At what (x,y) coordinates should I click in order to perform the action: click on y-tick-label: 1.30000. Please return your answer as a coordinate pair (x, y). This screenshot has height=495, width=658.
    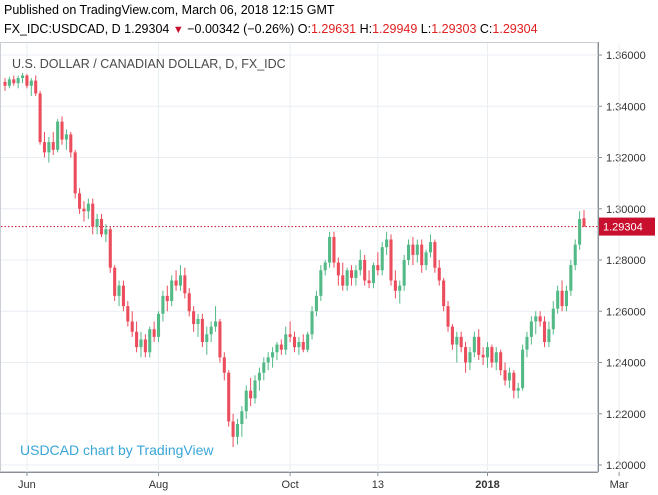
    Looking at the image, I should click on (626, 210).